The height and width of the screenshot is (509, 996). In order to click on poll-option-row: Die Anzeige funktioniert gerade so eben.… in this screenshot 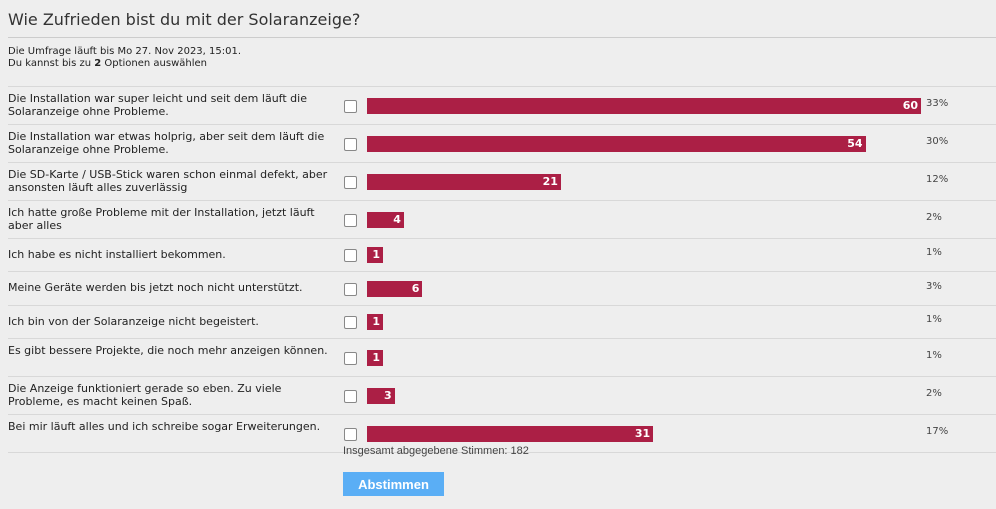, I will do `click(502, 395)`.